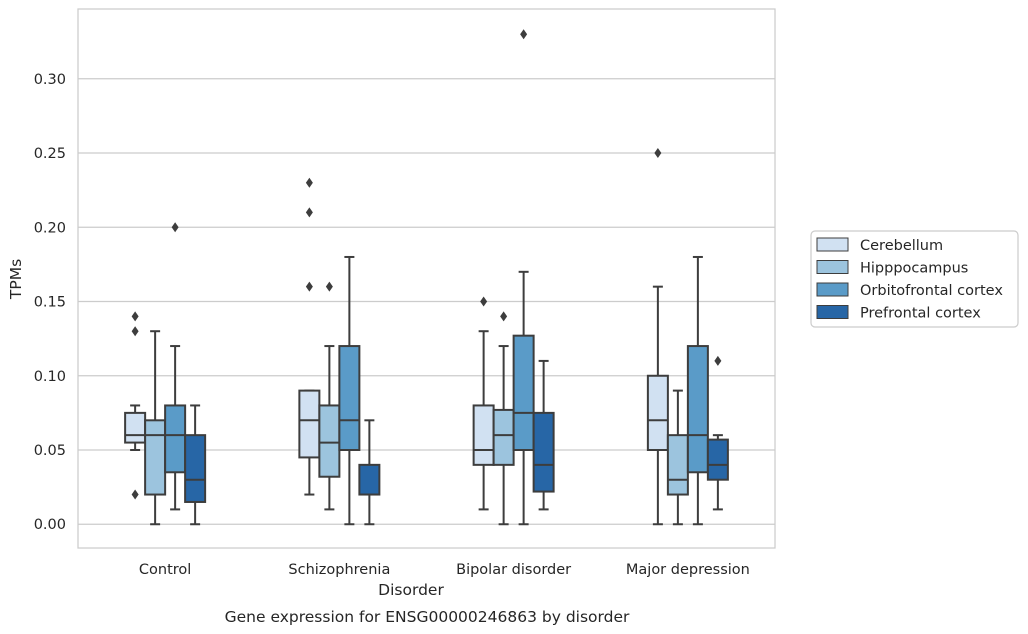 Image resolution: width=1028 pixels, height=634 pixels. What do you see at coordinates (513, 570) in the screenshot?
I see `x-tick-label: Bipolar disorder` at bounding box center [513, 570].